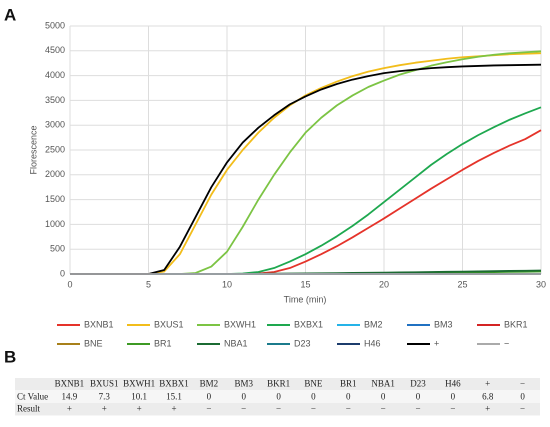 Image resolution: width=550 pixels, height=427 pixels. I want to click on legend-label: BXUS1, so click(169, 324).